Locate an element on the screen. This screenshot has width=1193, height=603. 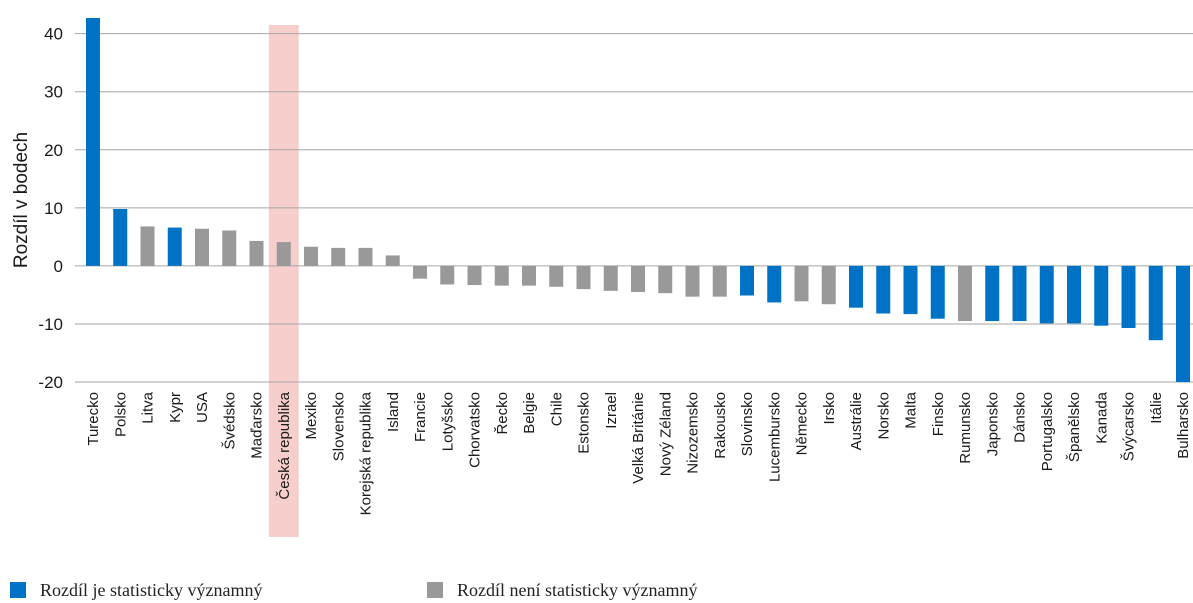
highlight-band is located at coordinates (283, 281).